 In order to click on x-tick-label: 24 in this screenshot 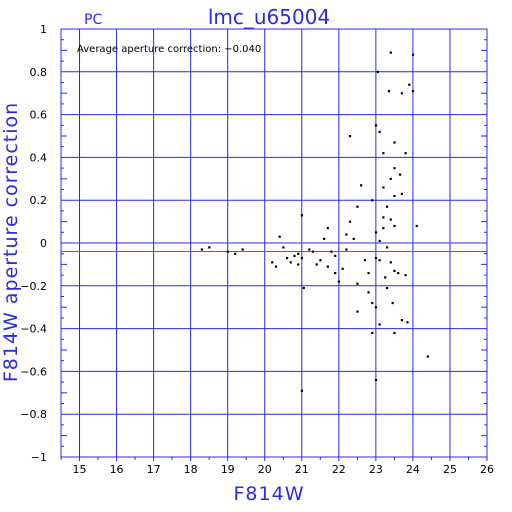, I will do `click(413, 469)`.